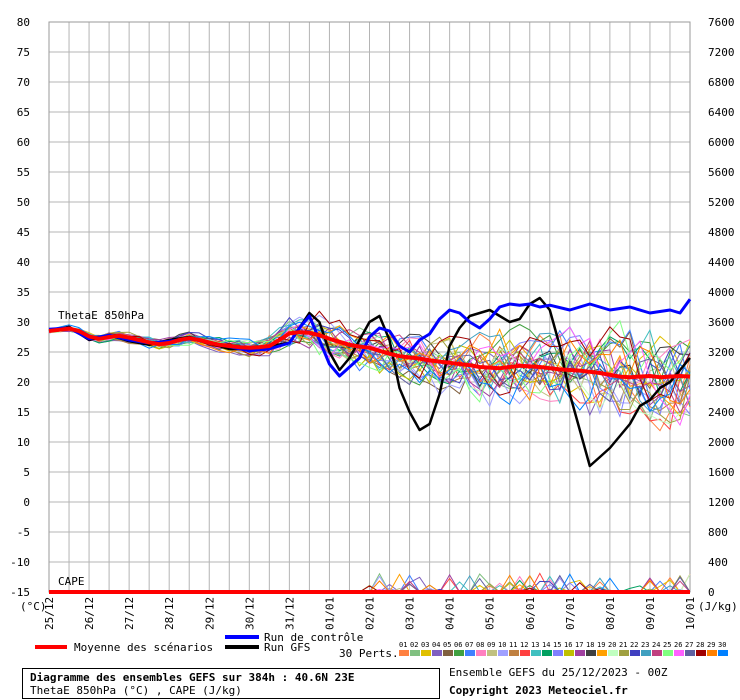  Describe the element at coordinates (491, 645) in the screenshot. I see `legend-pert-number: 09` at that location.